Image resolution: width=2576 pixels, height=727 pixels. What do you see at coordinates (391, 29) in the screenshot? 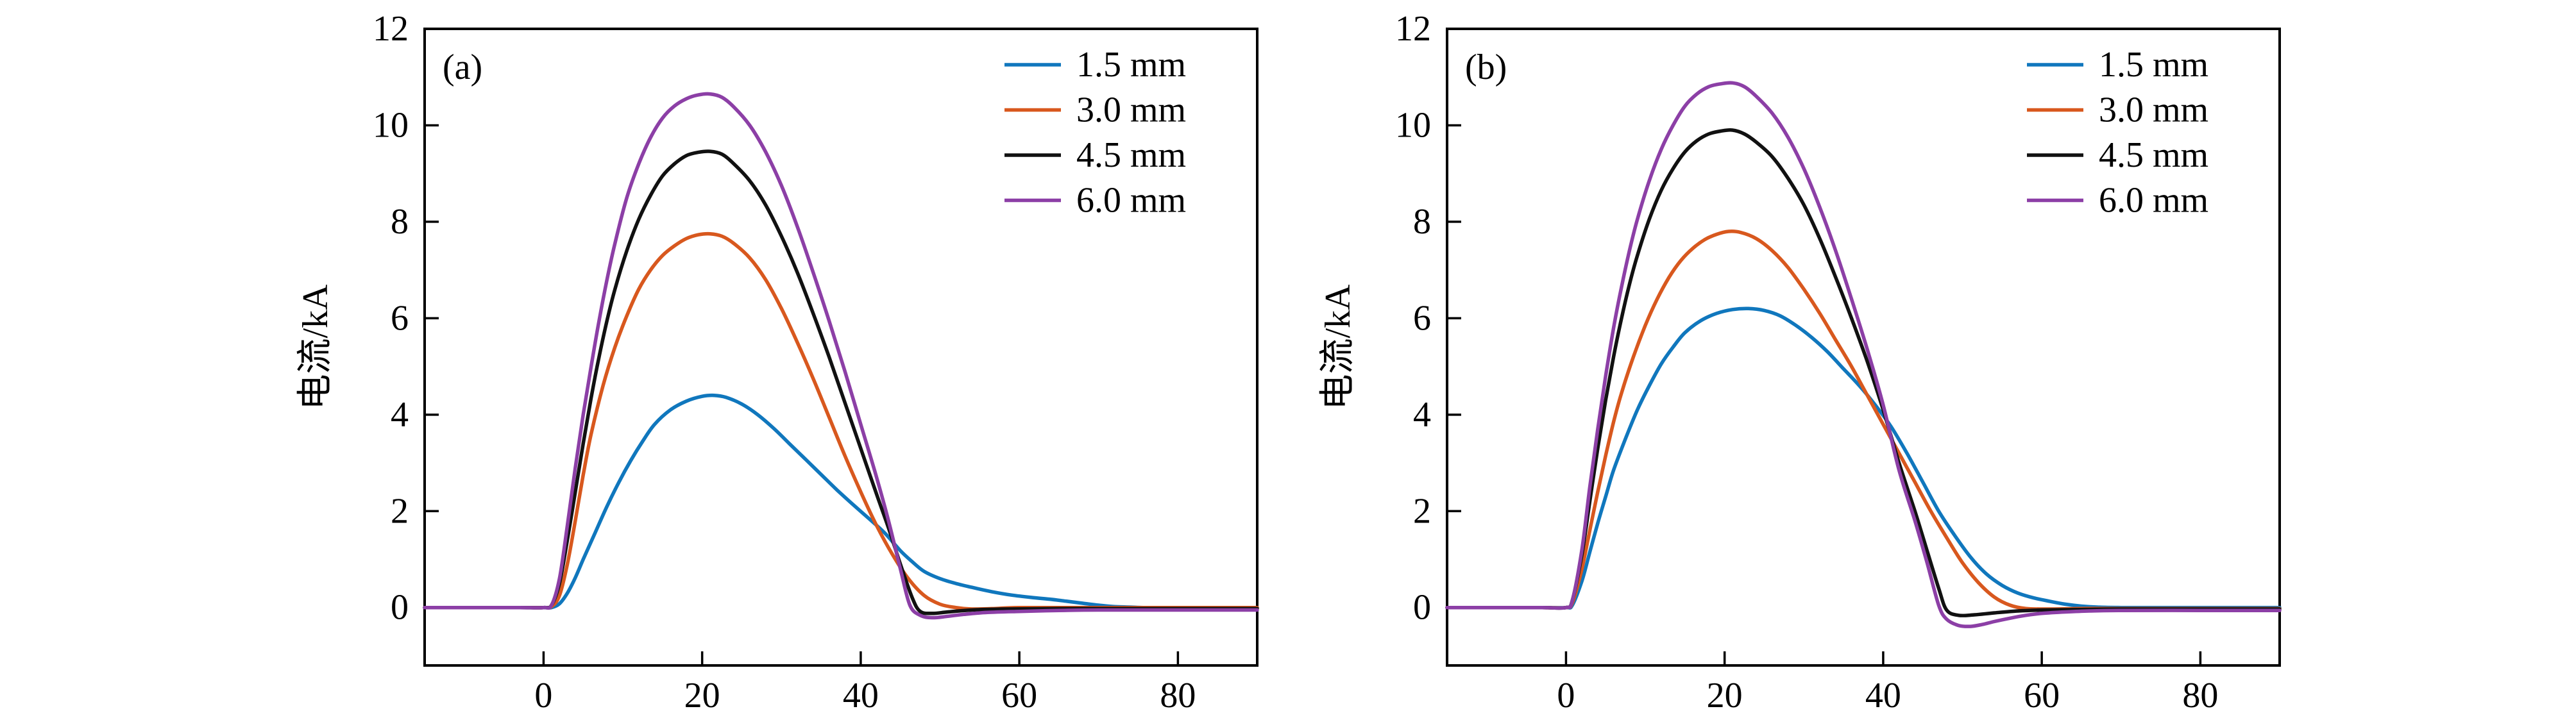
I see `panel-a-y-tick-label: 12` at bounding box center [391, 29].